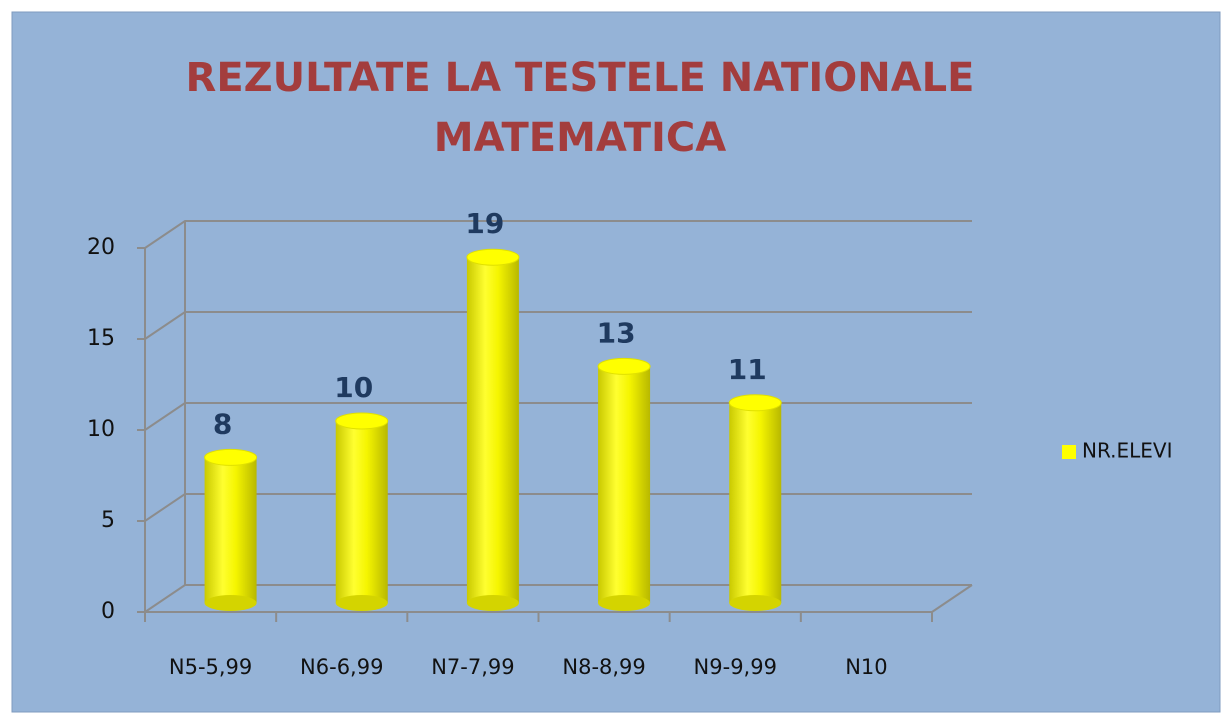 This screenshot has height=724, width=1232. I want to click on y-tick-label: 10, so click(101, 429).